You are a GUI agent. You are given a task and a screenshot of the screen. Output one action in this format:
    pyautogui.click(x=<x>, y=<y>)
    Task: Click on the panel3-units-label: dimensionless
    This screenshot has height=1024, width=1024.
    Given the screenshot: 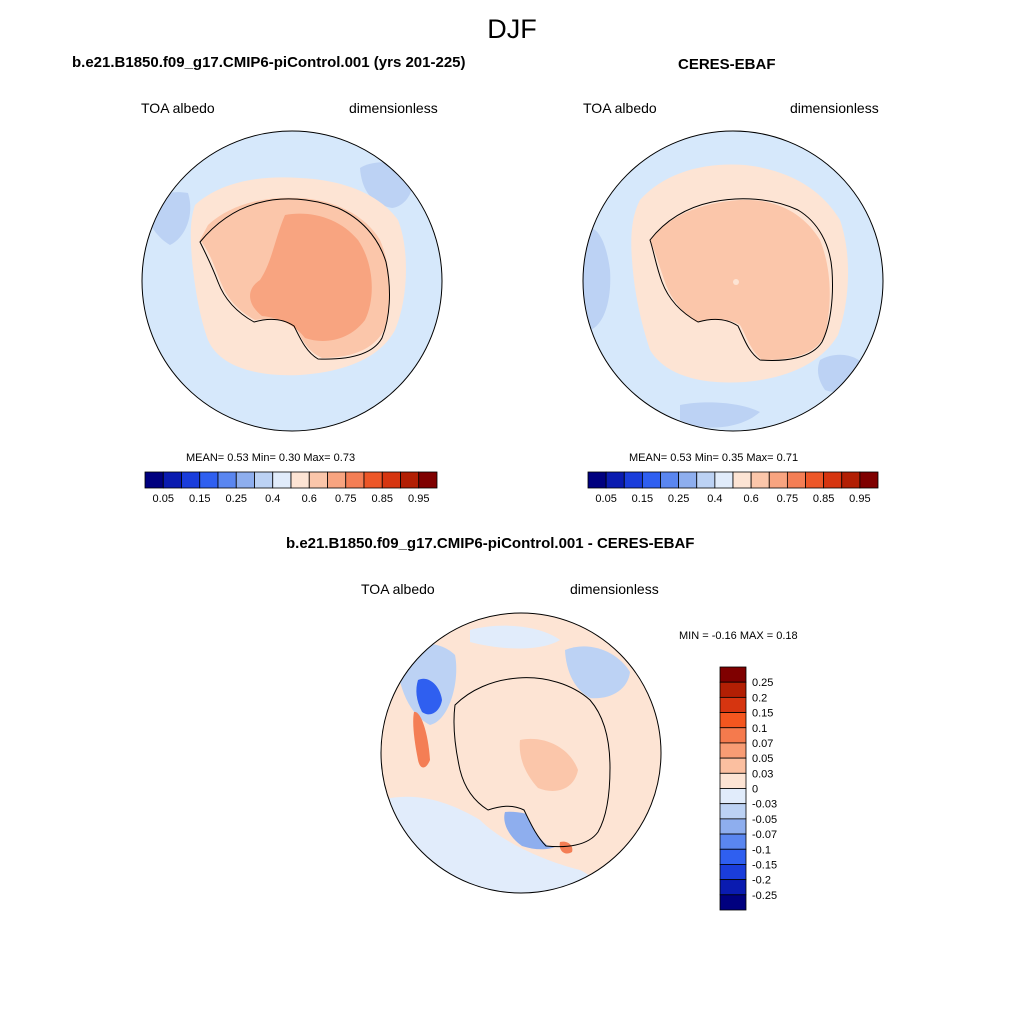 What is the action you would take?
    pyautogui.click(x=614, y=589)
    